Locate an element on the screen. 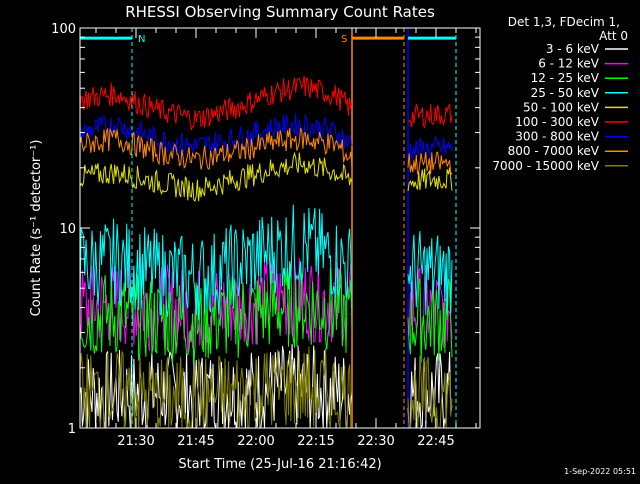  y-tick-label: 100 is located at coordinates (63, 29).